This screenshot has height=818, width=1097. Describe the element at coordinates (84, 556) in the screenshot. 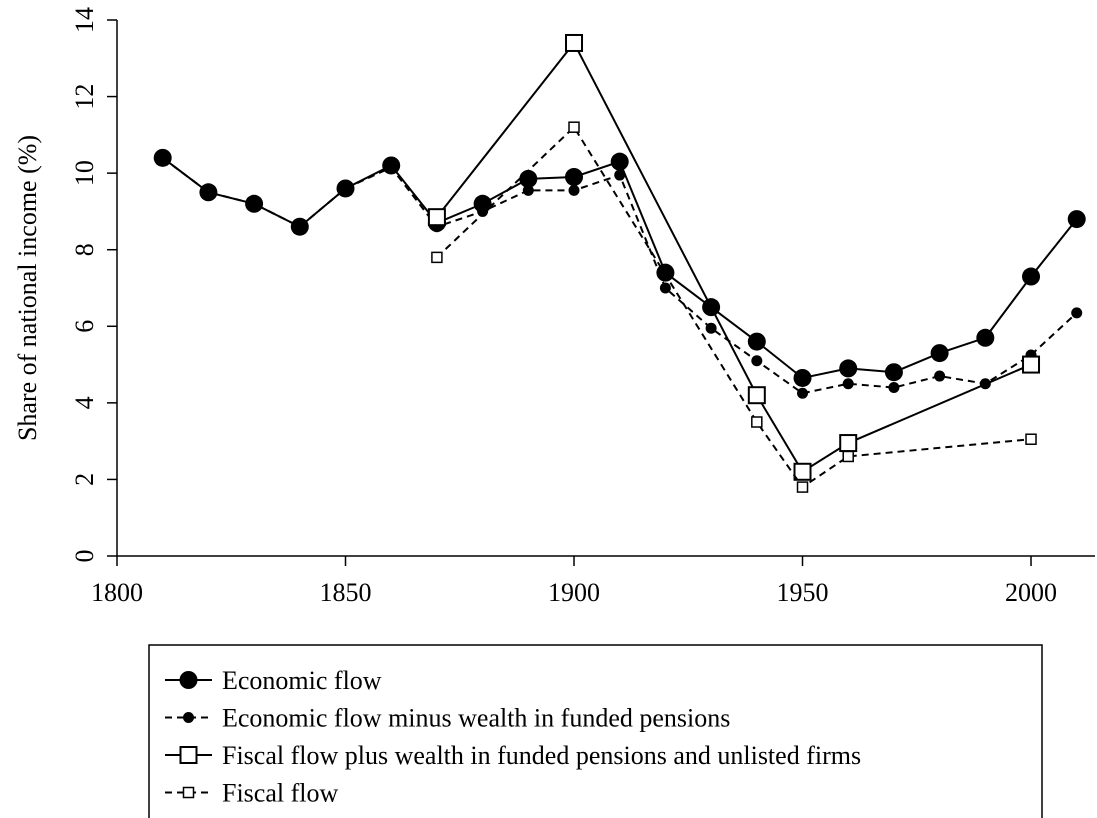

I see `y-tick-label: 0` at that location.